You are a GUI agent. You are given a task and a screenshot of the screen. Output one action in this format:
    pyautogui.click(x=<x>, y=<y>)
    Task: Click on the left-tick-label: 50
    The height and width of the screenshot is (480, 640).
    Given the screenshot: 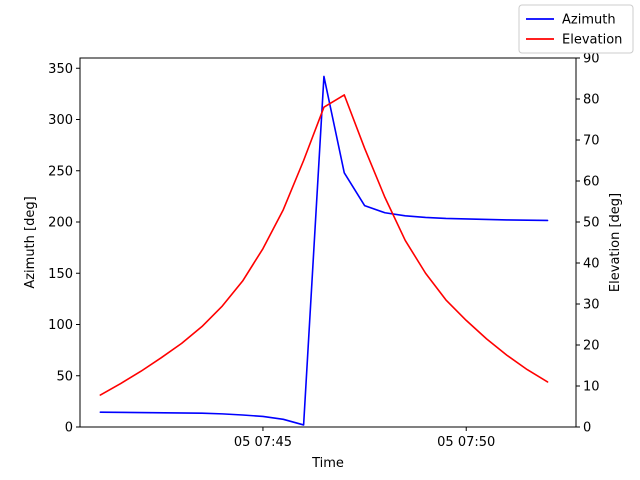 What is the action you would take?
    pyautogui.click(x=64, y=376)
    